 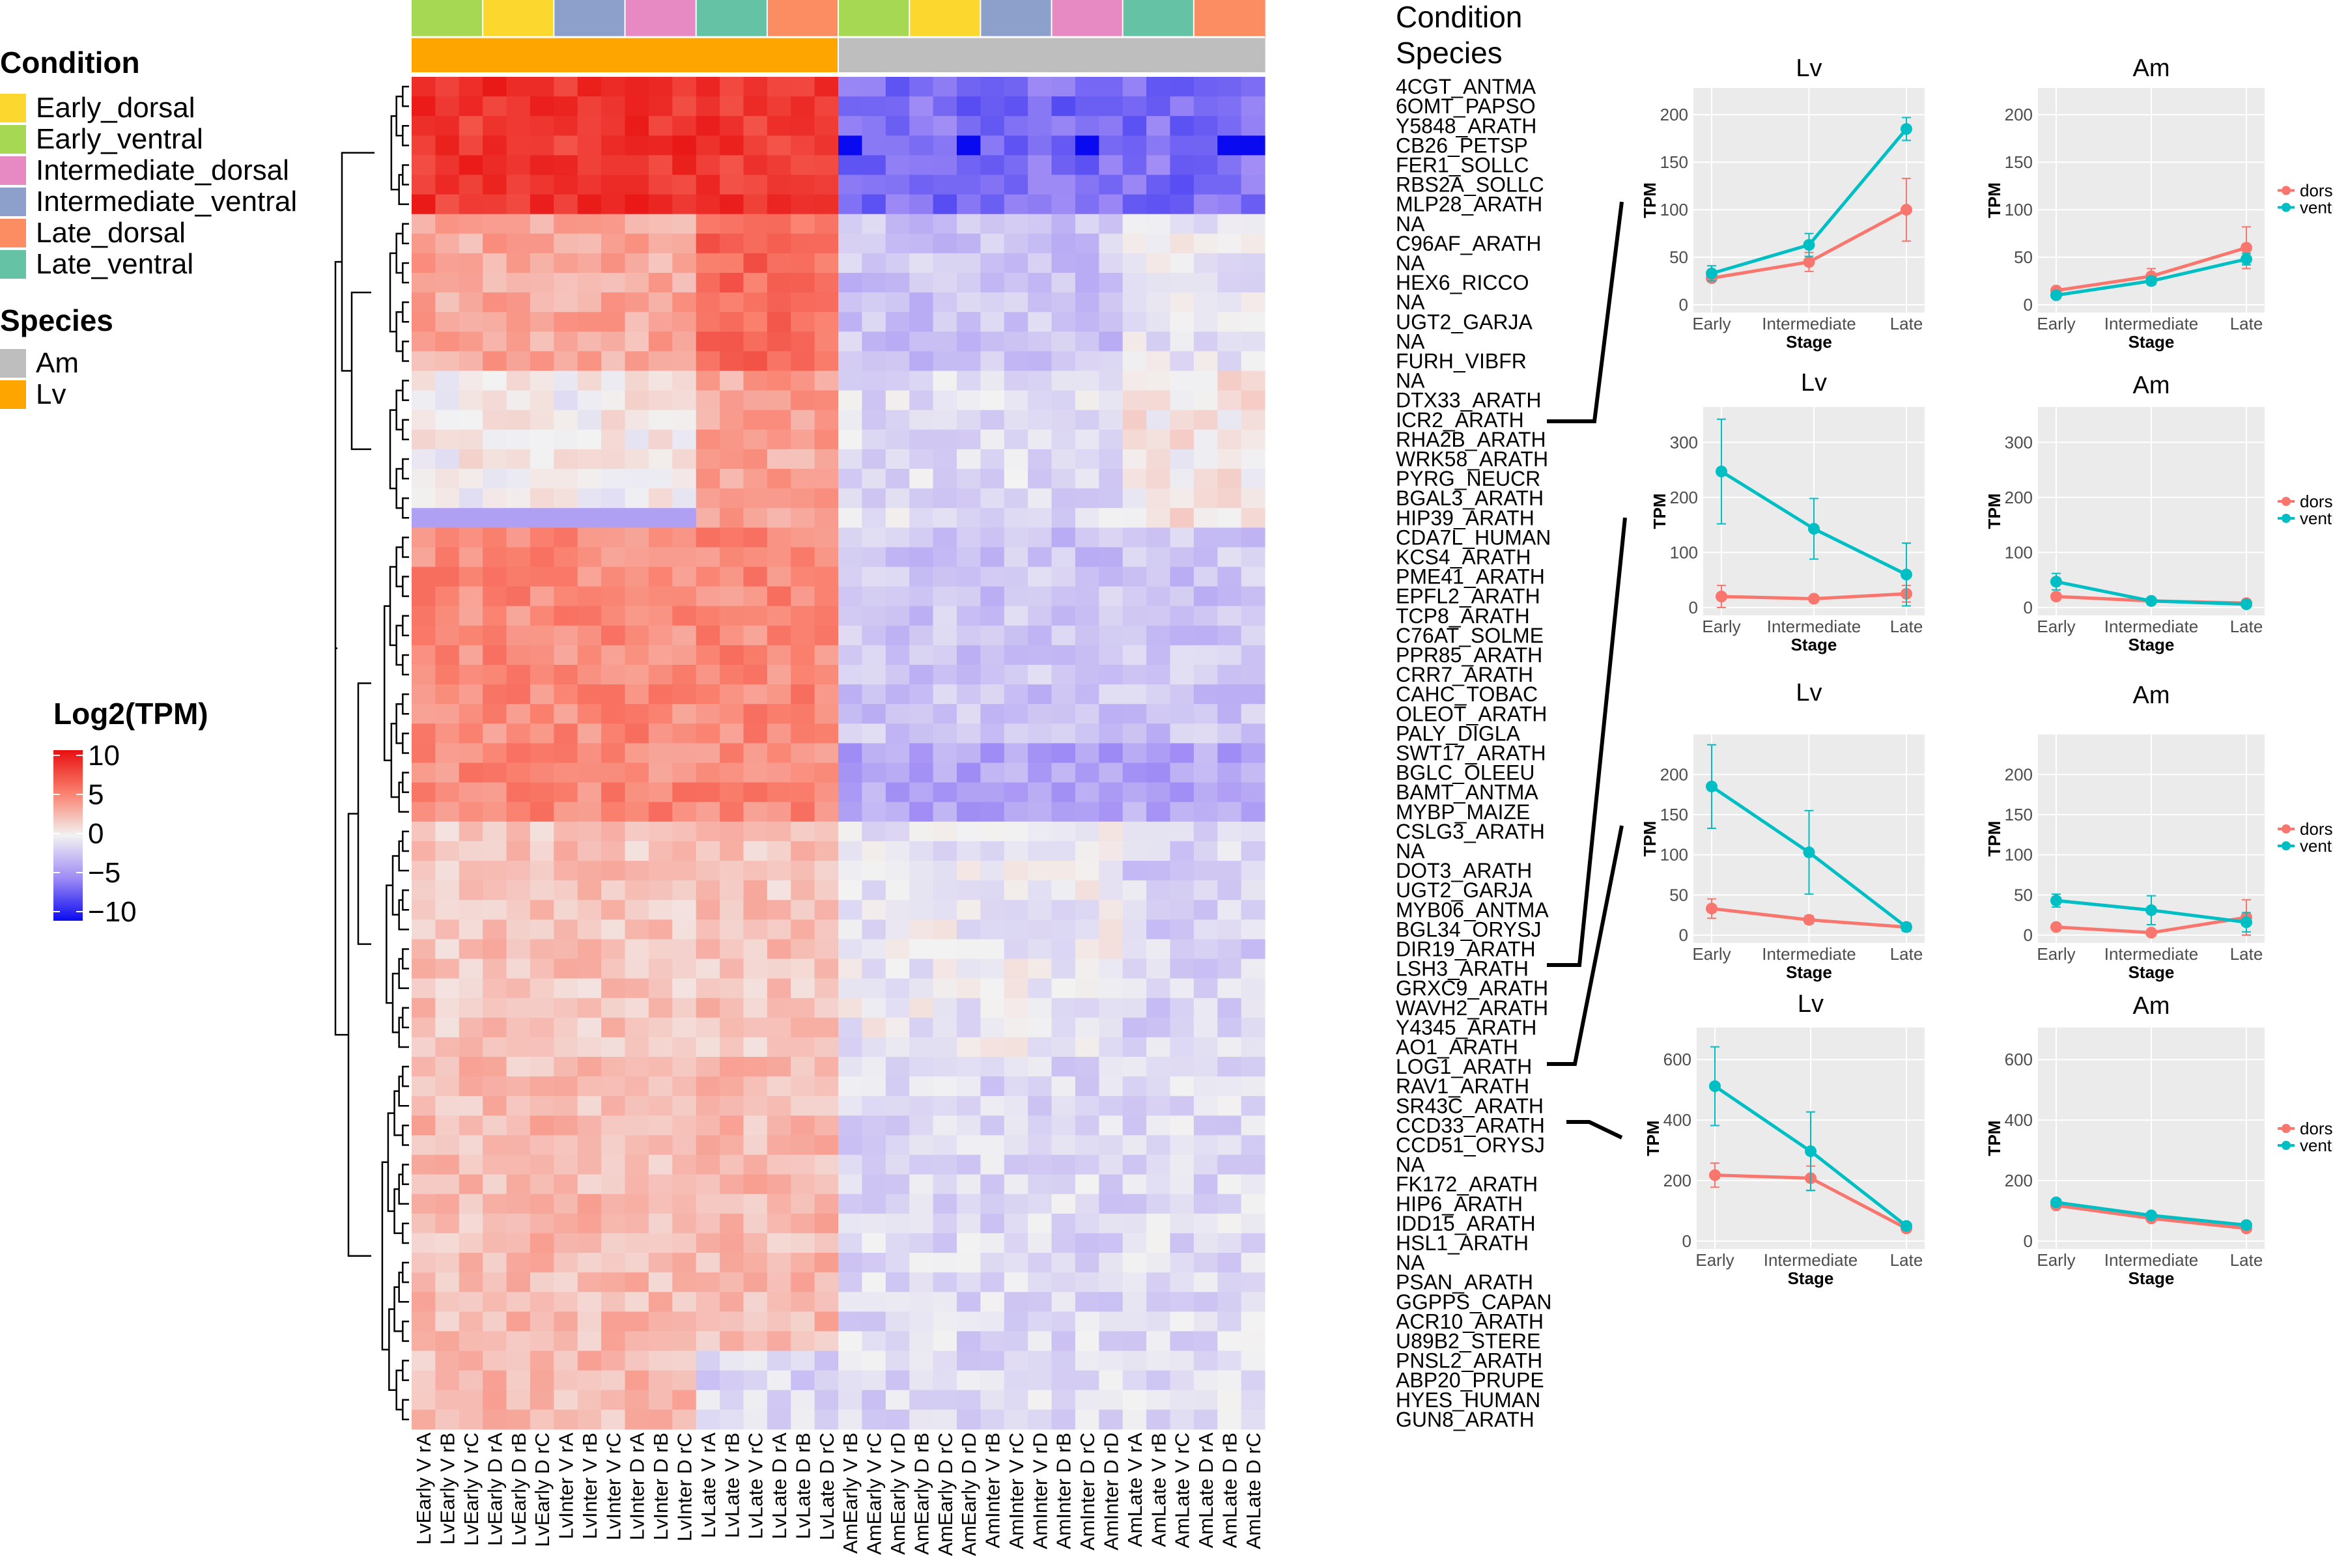 What do you see at coordinates (70, 63) in the screenshot?
I see `condition-legend-title: Condition` at bounding box center [70, 63].